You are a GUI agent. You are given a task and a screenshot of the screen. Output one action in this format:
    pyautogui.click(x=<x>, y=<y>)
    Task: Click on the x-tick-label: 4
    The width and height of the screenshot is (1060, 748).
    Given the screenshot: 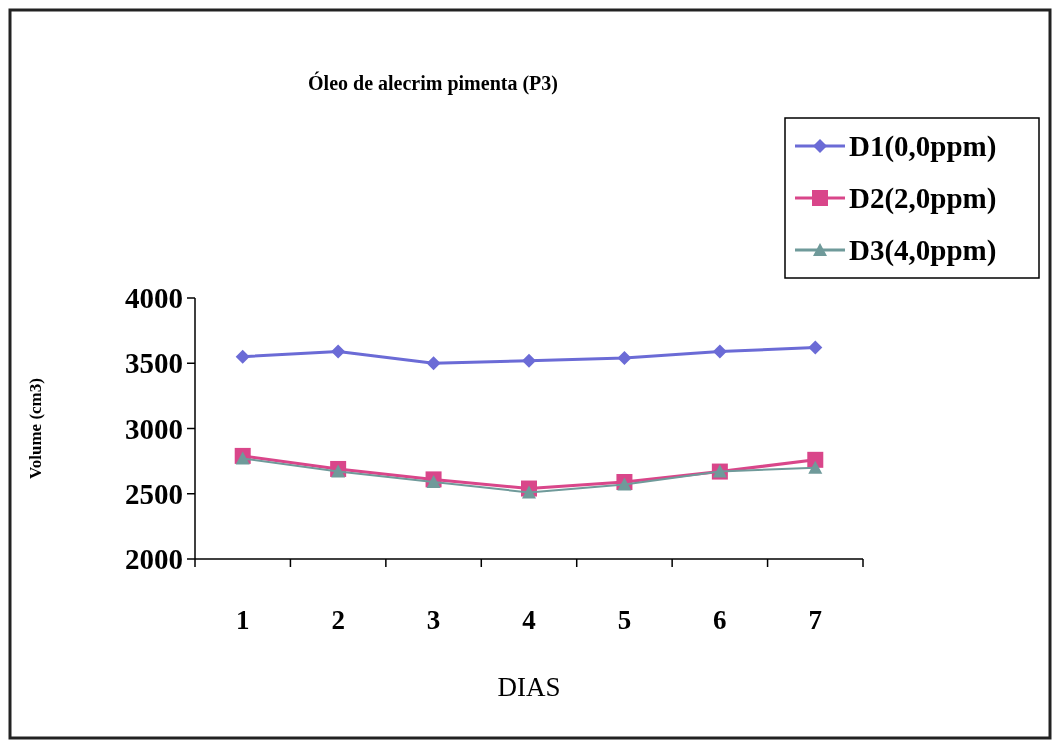 What is the action you would take?
    pyautogui.click(x=529, y=620)
    